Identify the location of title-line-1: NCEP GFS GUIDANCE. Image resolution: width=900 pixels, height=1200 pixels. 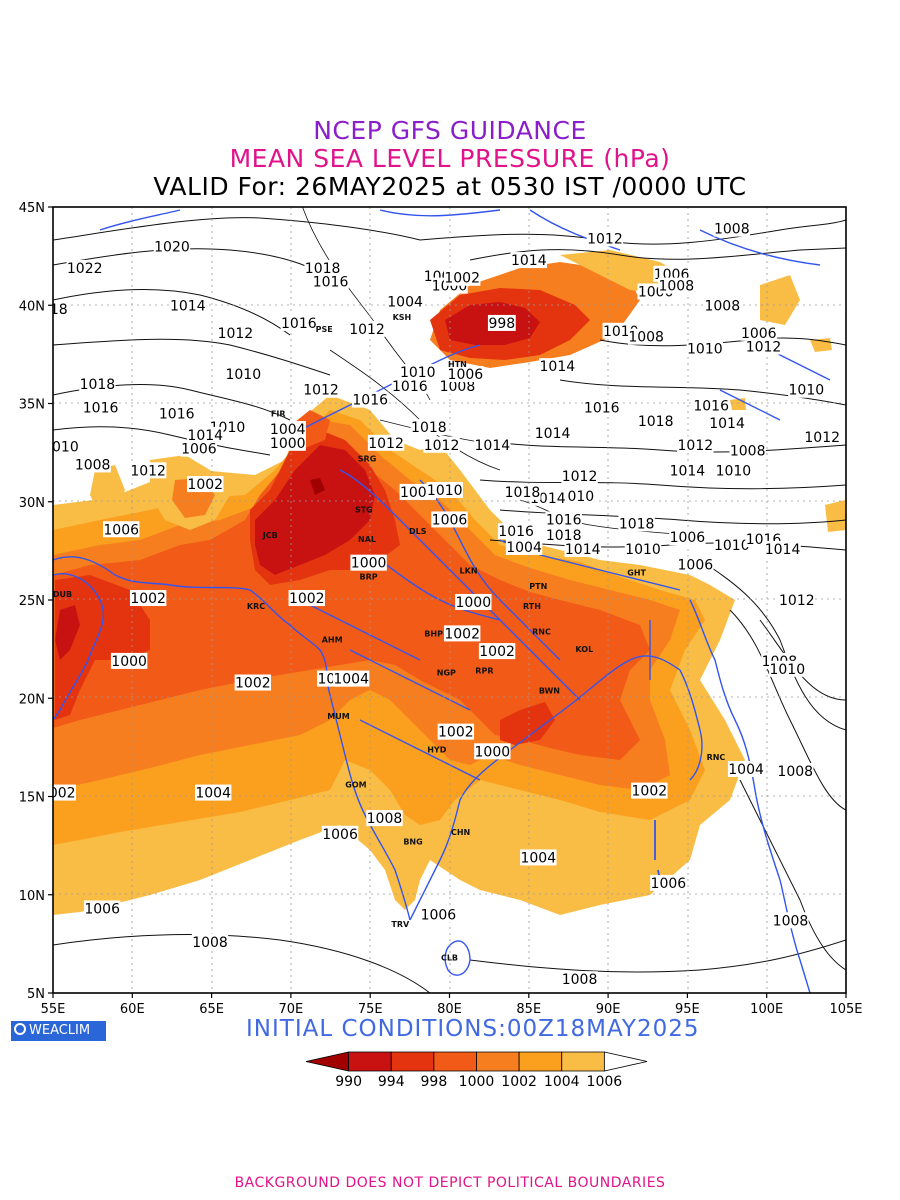
(450, 130).